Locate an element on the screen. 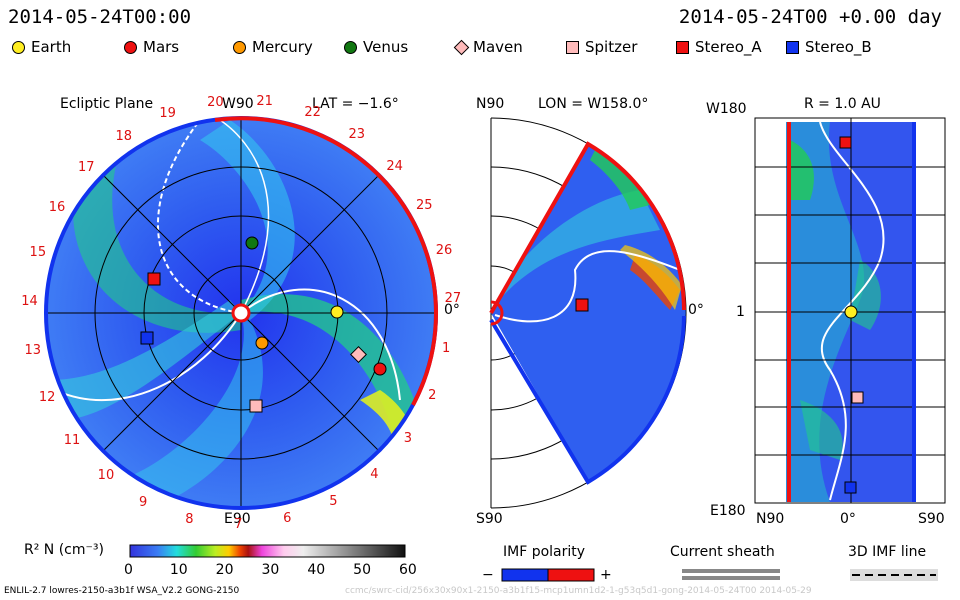  carrington-label: 4 is located at coordinates (374, 474).